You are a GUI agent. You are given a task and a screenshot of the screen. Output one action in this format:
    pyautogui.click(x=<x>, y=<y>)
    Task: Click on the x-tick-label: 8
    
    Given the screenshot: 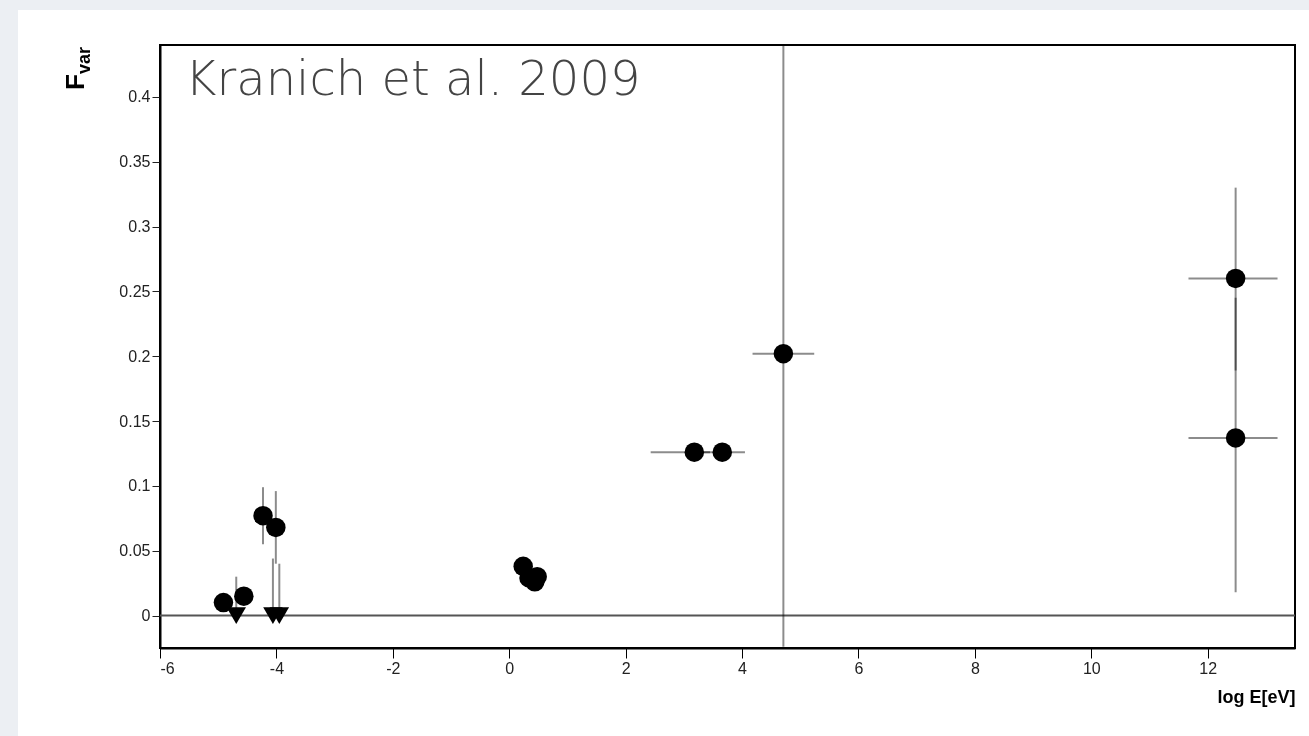 What is the action you would take?
    pyautogui.click(x=975, y=668)
    